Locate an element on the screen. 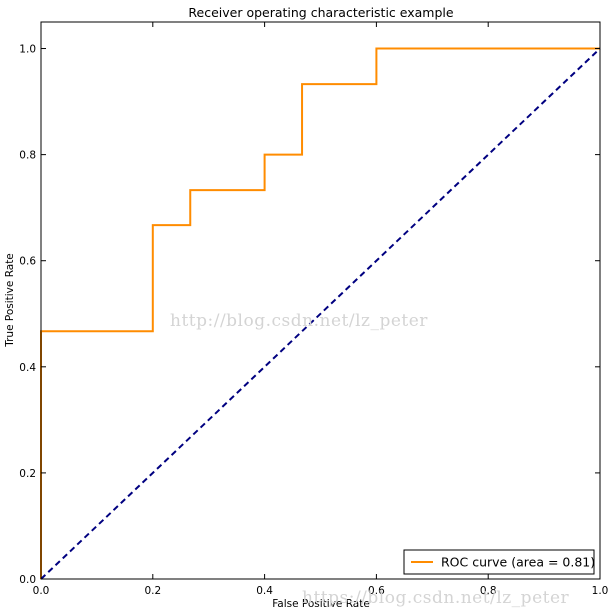 Image resolution: width=615 pixels, height=616 pixels. legend-box is located at coordinates (499, 562).